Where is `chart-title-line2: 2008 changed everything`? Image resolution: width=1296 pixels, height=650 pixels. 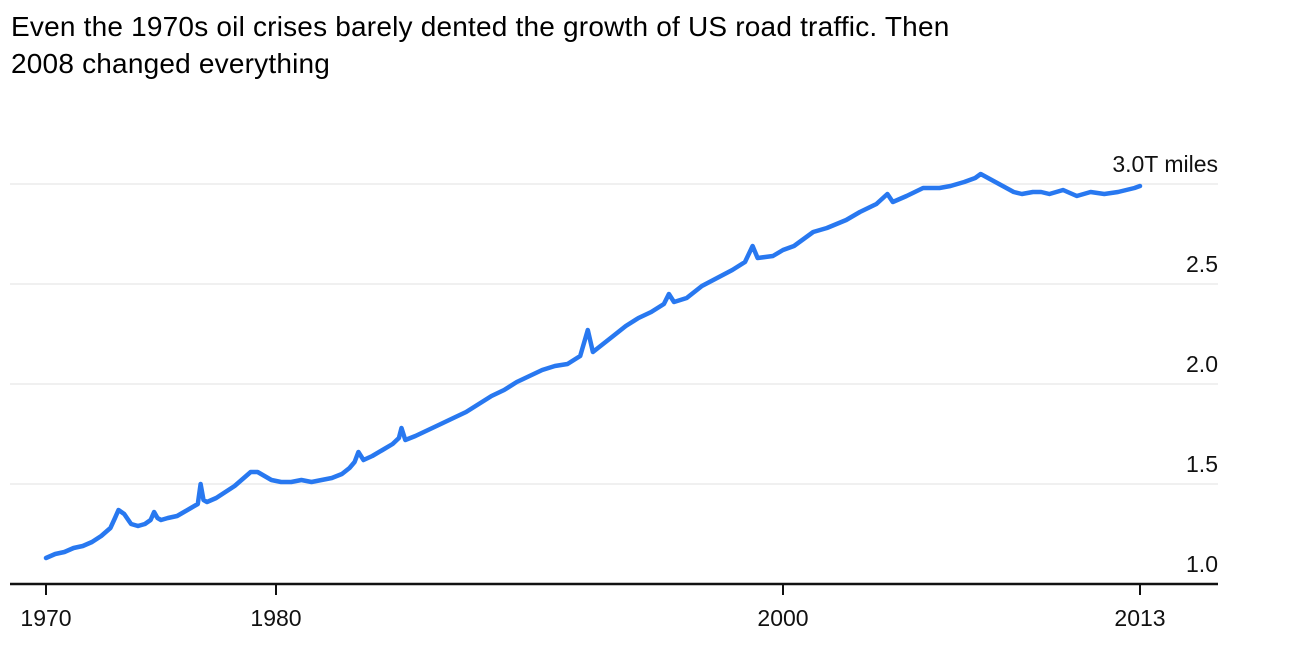
chart-title-line2: 2008 changed everything is located at coordinates (171, 63).